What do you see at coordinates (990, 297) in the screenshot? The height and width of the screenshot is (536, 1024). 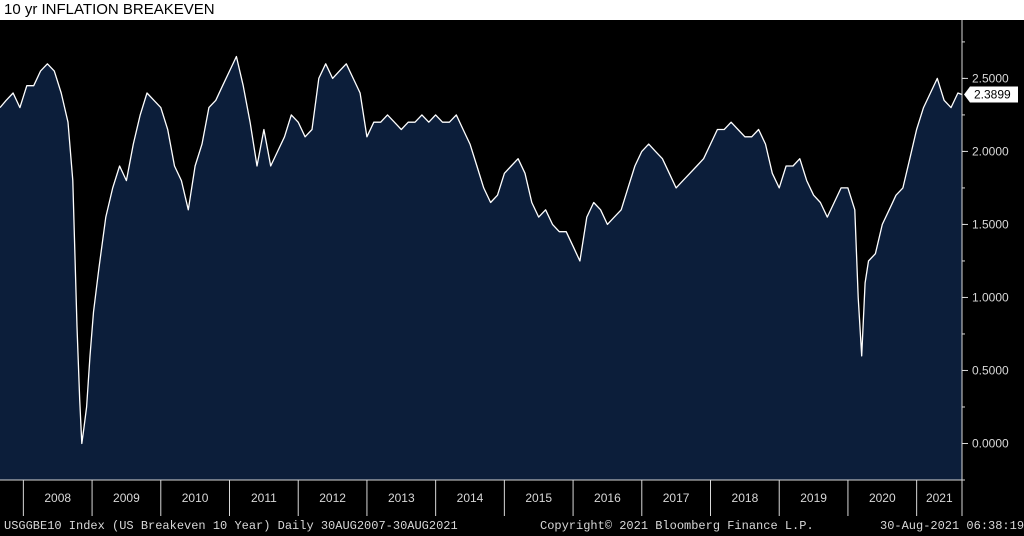 I see `y-tick-label: 1.0000` at bounding box center [990, 297].